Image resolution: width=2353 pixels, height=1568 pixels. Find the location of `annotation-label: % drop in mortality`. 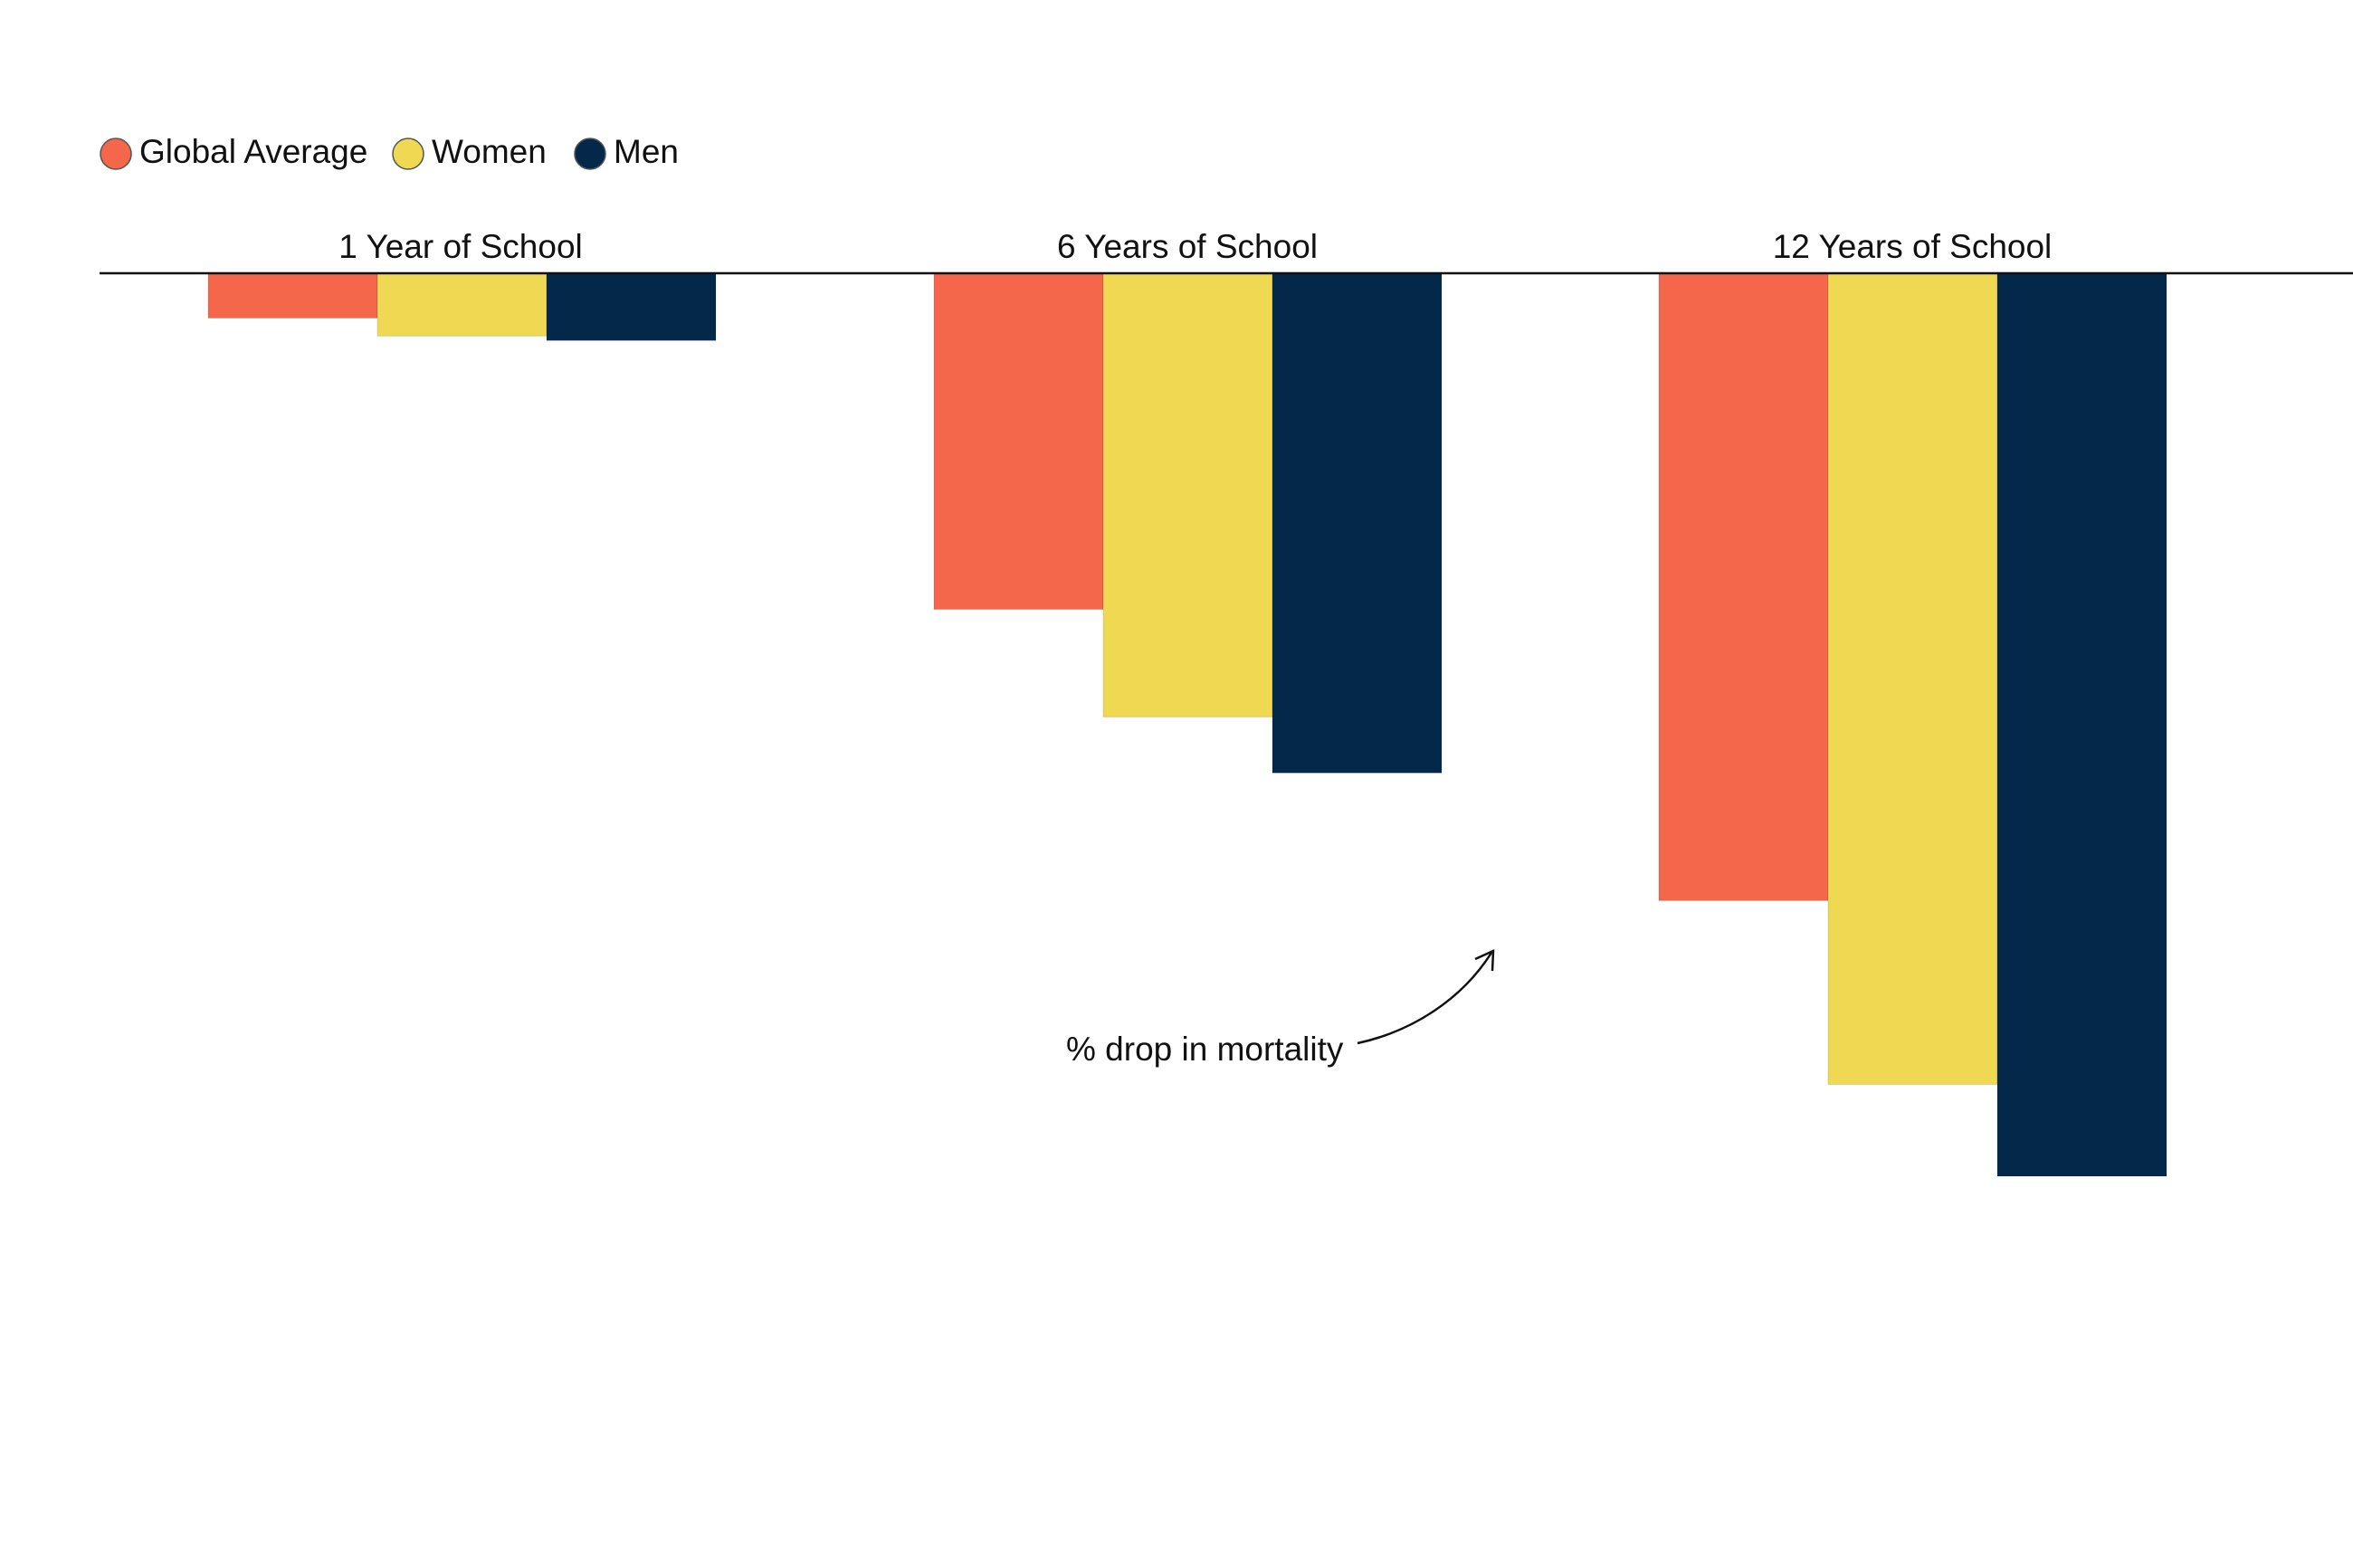

annotation-label: % drop in mortality is located at coordinates (1205, 1049).